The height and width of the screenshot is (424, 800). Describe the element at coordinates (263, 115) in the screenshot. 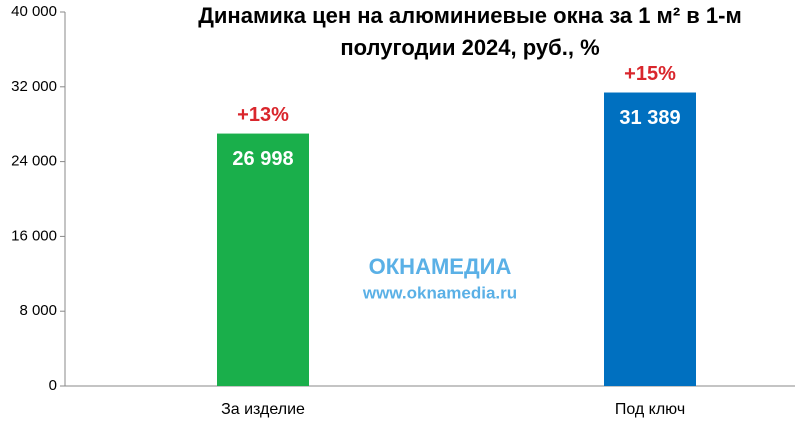

I see `change-annotation: +13%` at that location.